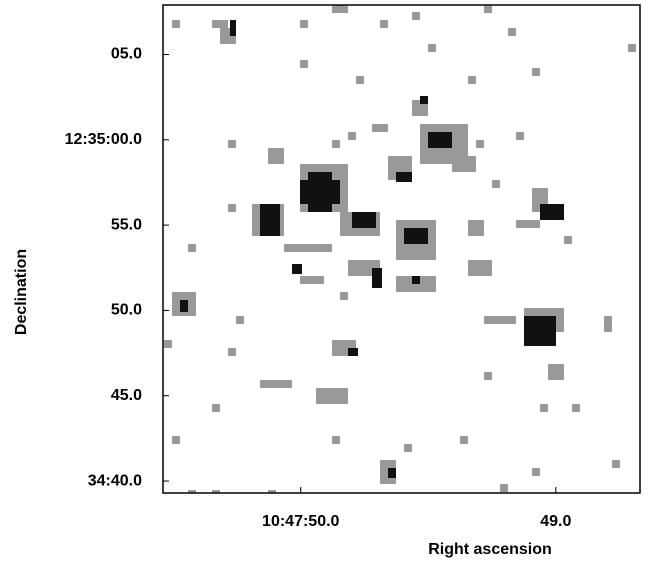 The image size is (672, 568). I want to click on y-tick-label: 05.0, so click(126, 54).